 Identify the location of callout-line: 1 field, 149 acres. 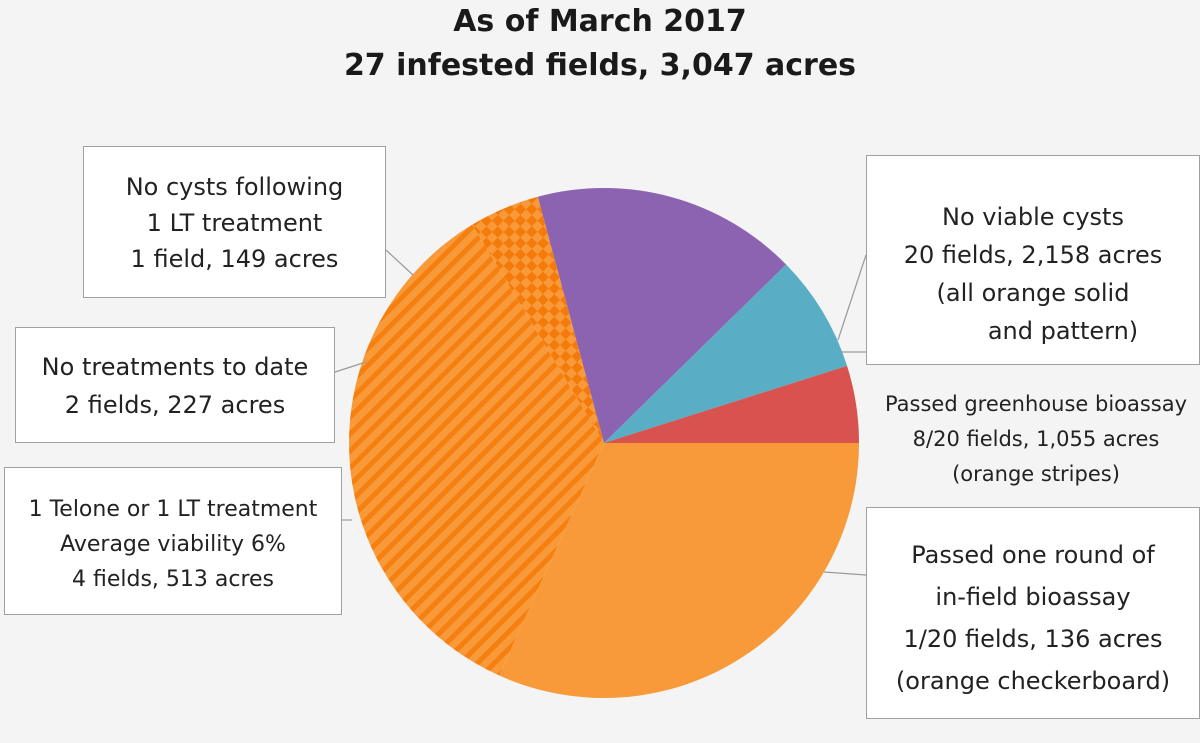
(234, 259).